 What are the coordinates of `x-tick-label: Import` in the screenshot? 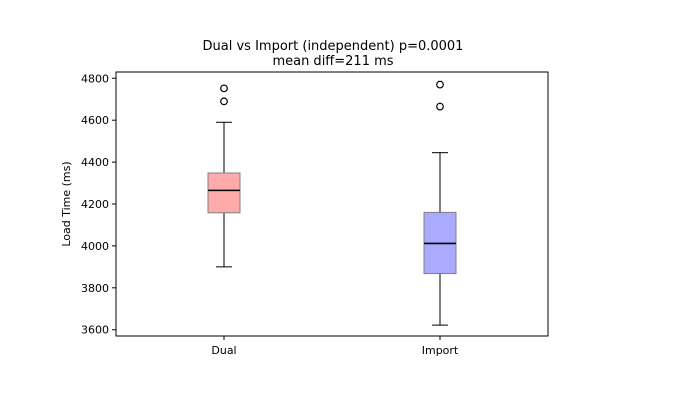 It's located at (440, 350).